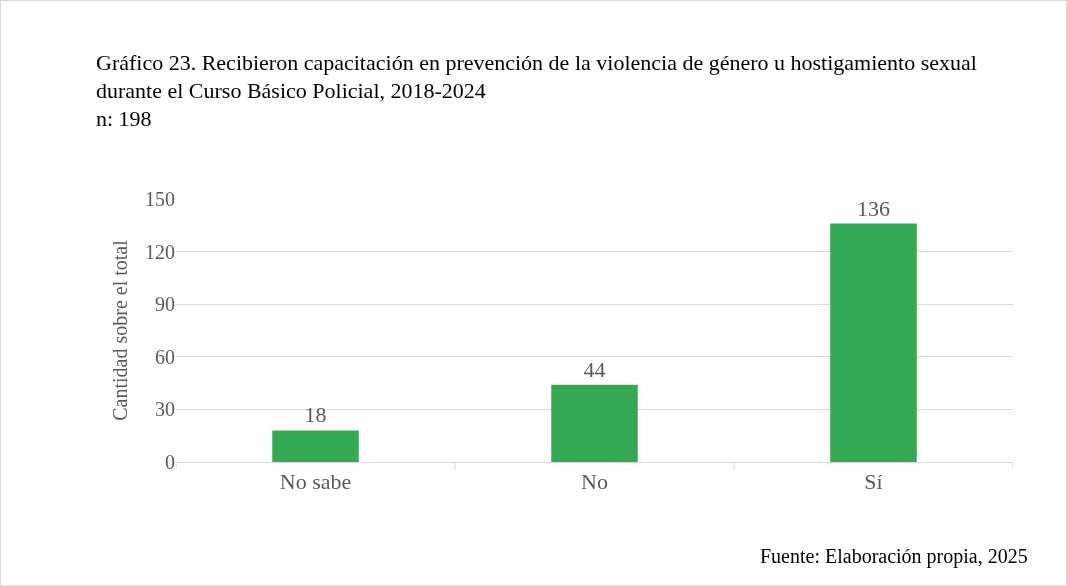 This screenshot has height=586, width=1067. I want to click on x-tick-label: No, so click(594, 482).